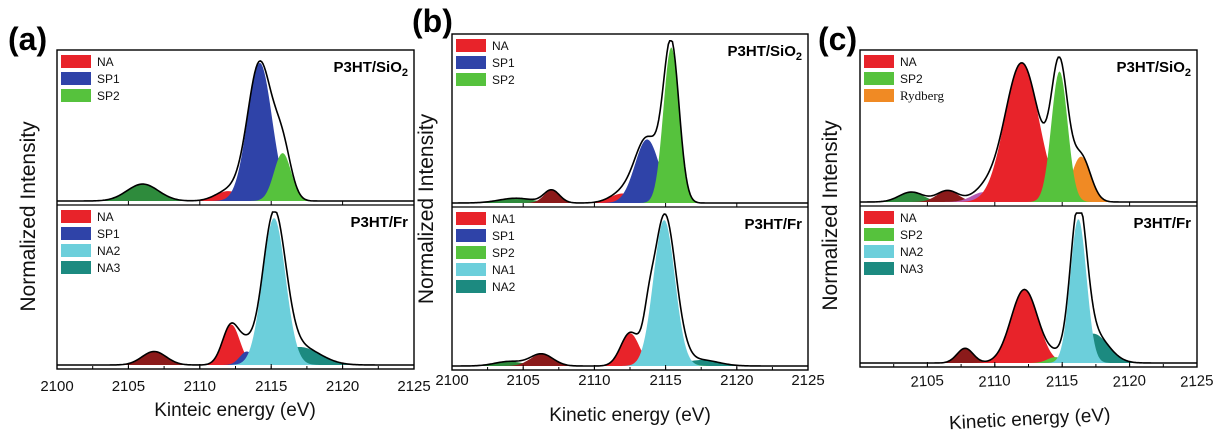 This screenshot has width=1217, height=437. Describe the element at coordinates (56, 386) in the screenshot. I see `x-tick-label: 2100` at that location.